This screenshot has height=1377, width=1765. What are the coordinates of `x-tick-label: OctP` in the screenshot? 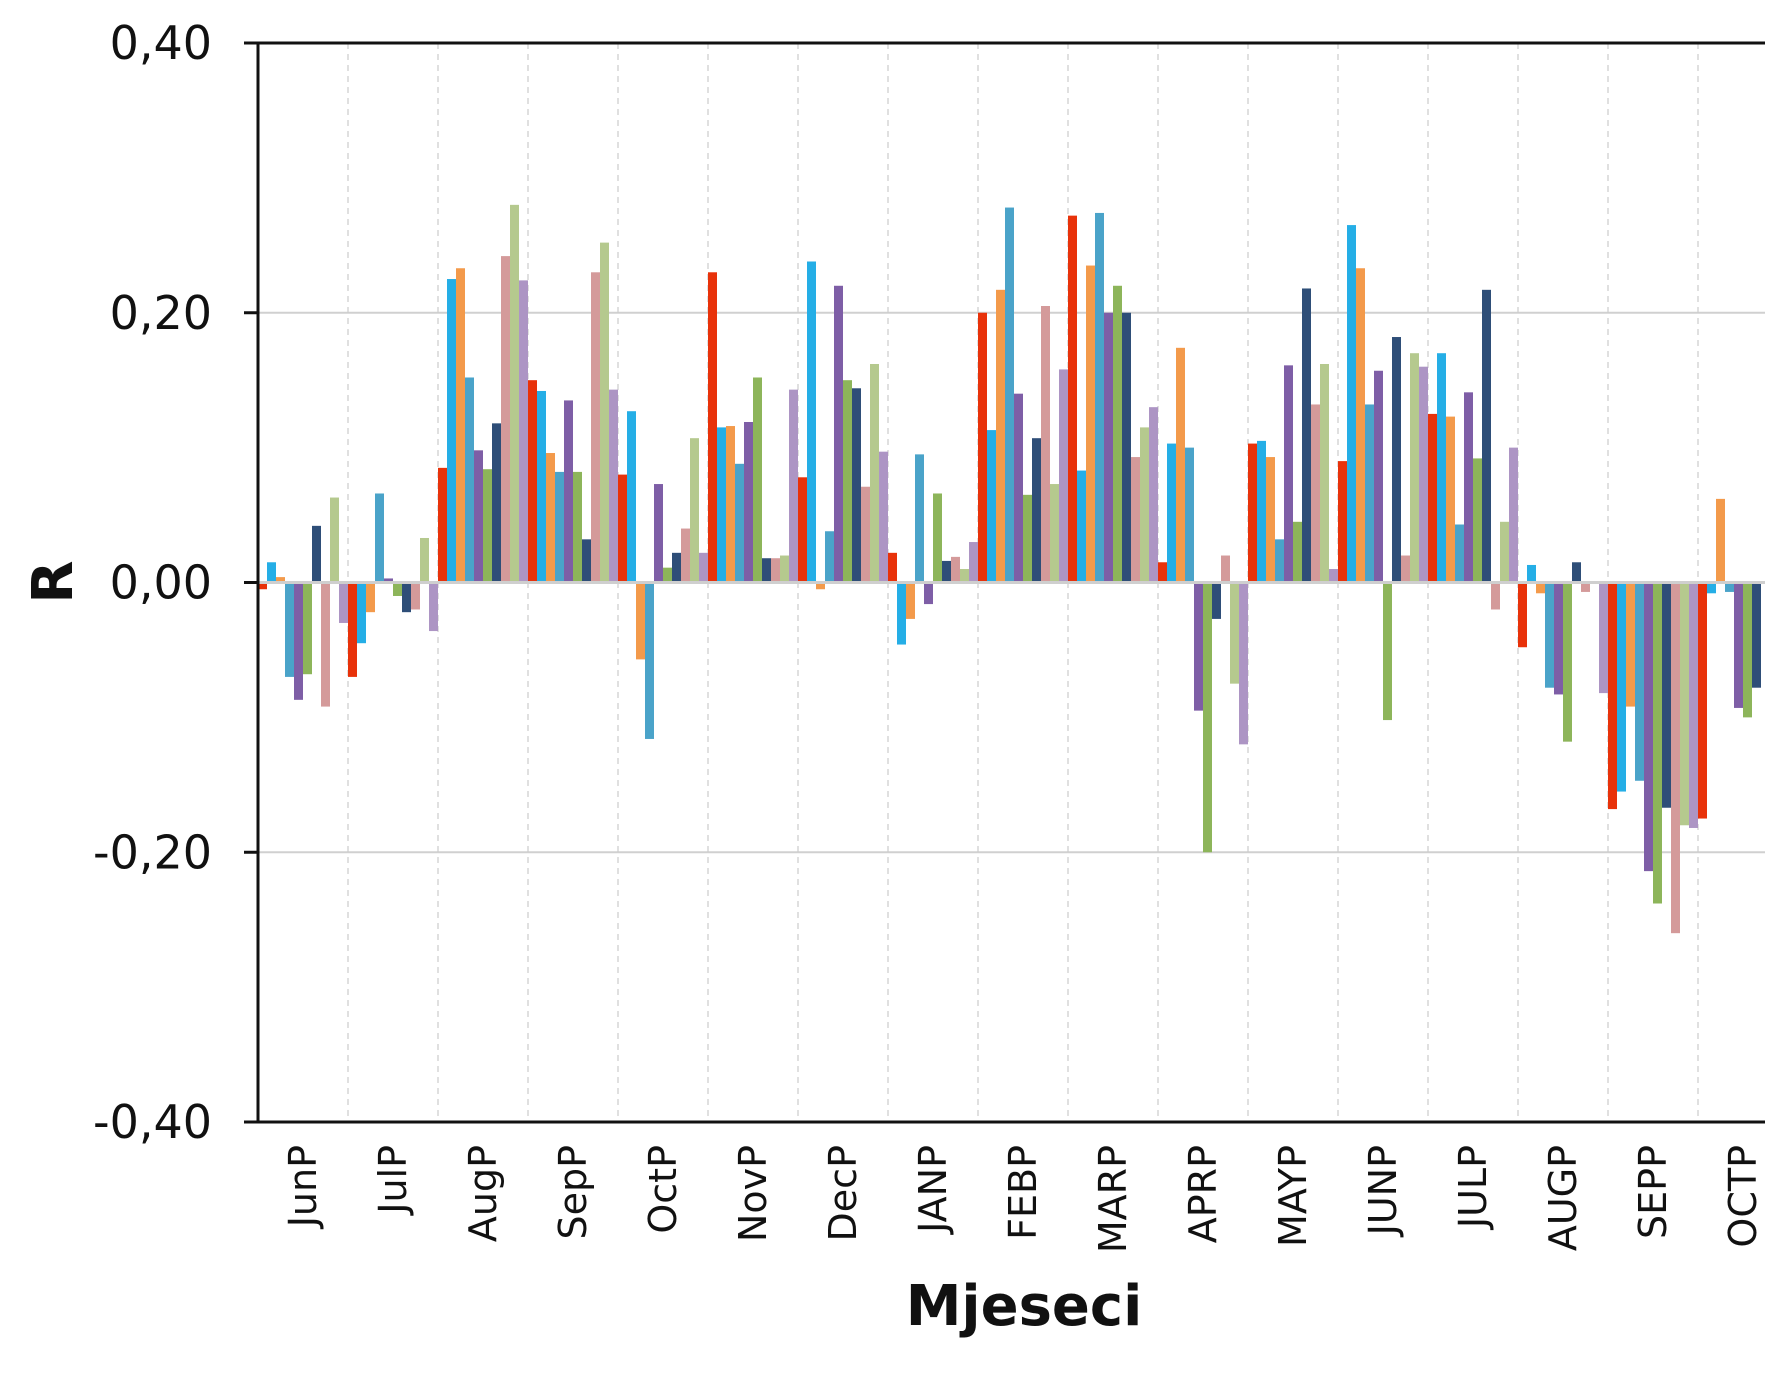 It's located at (663, 1189).